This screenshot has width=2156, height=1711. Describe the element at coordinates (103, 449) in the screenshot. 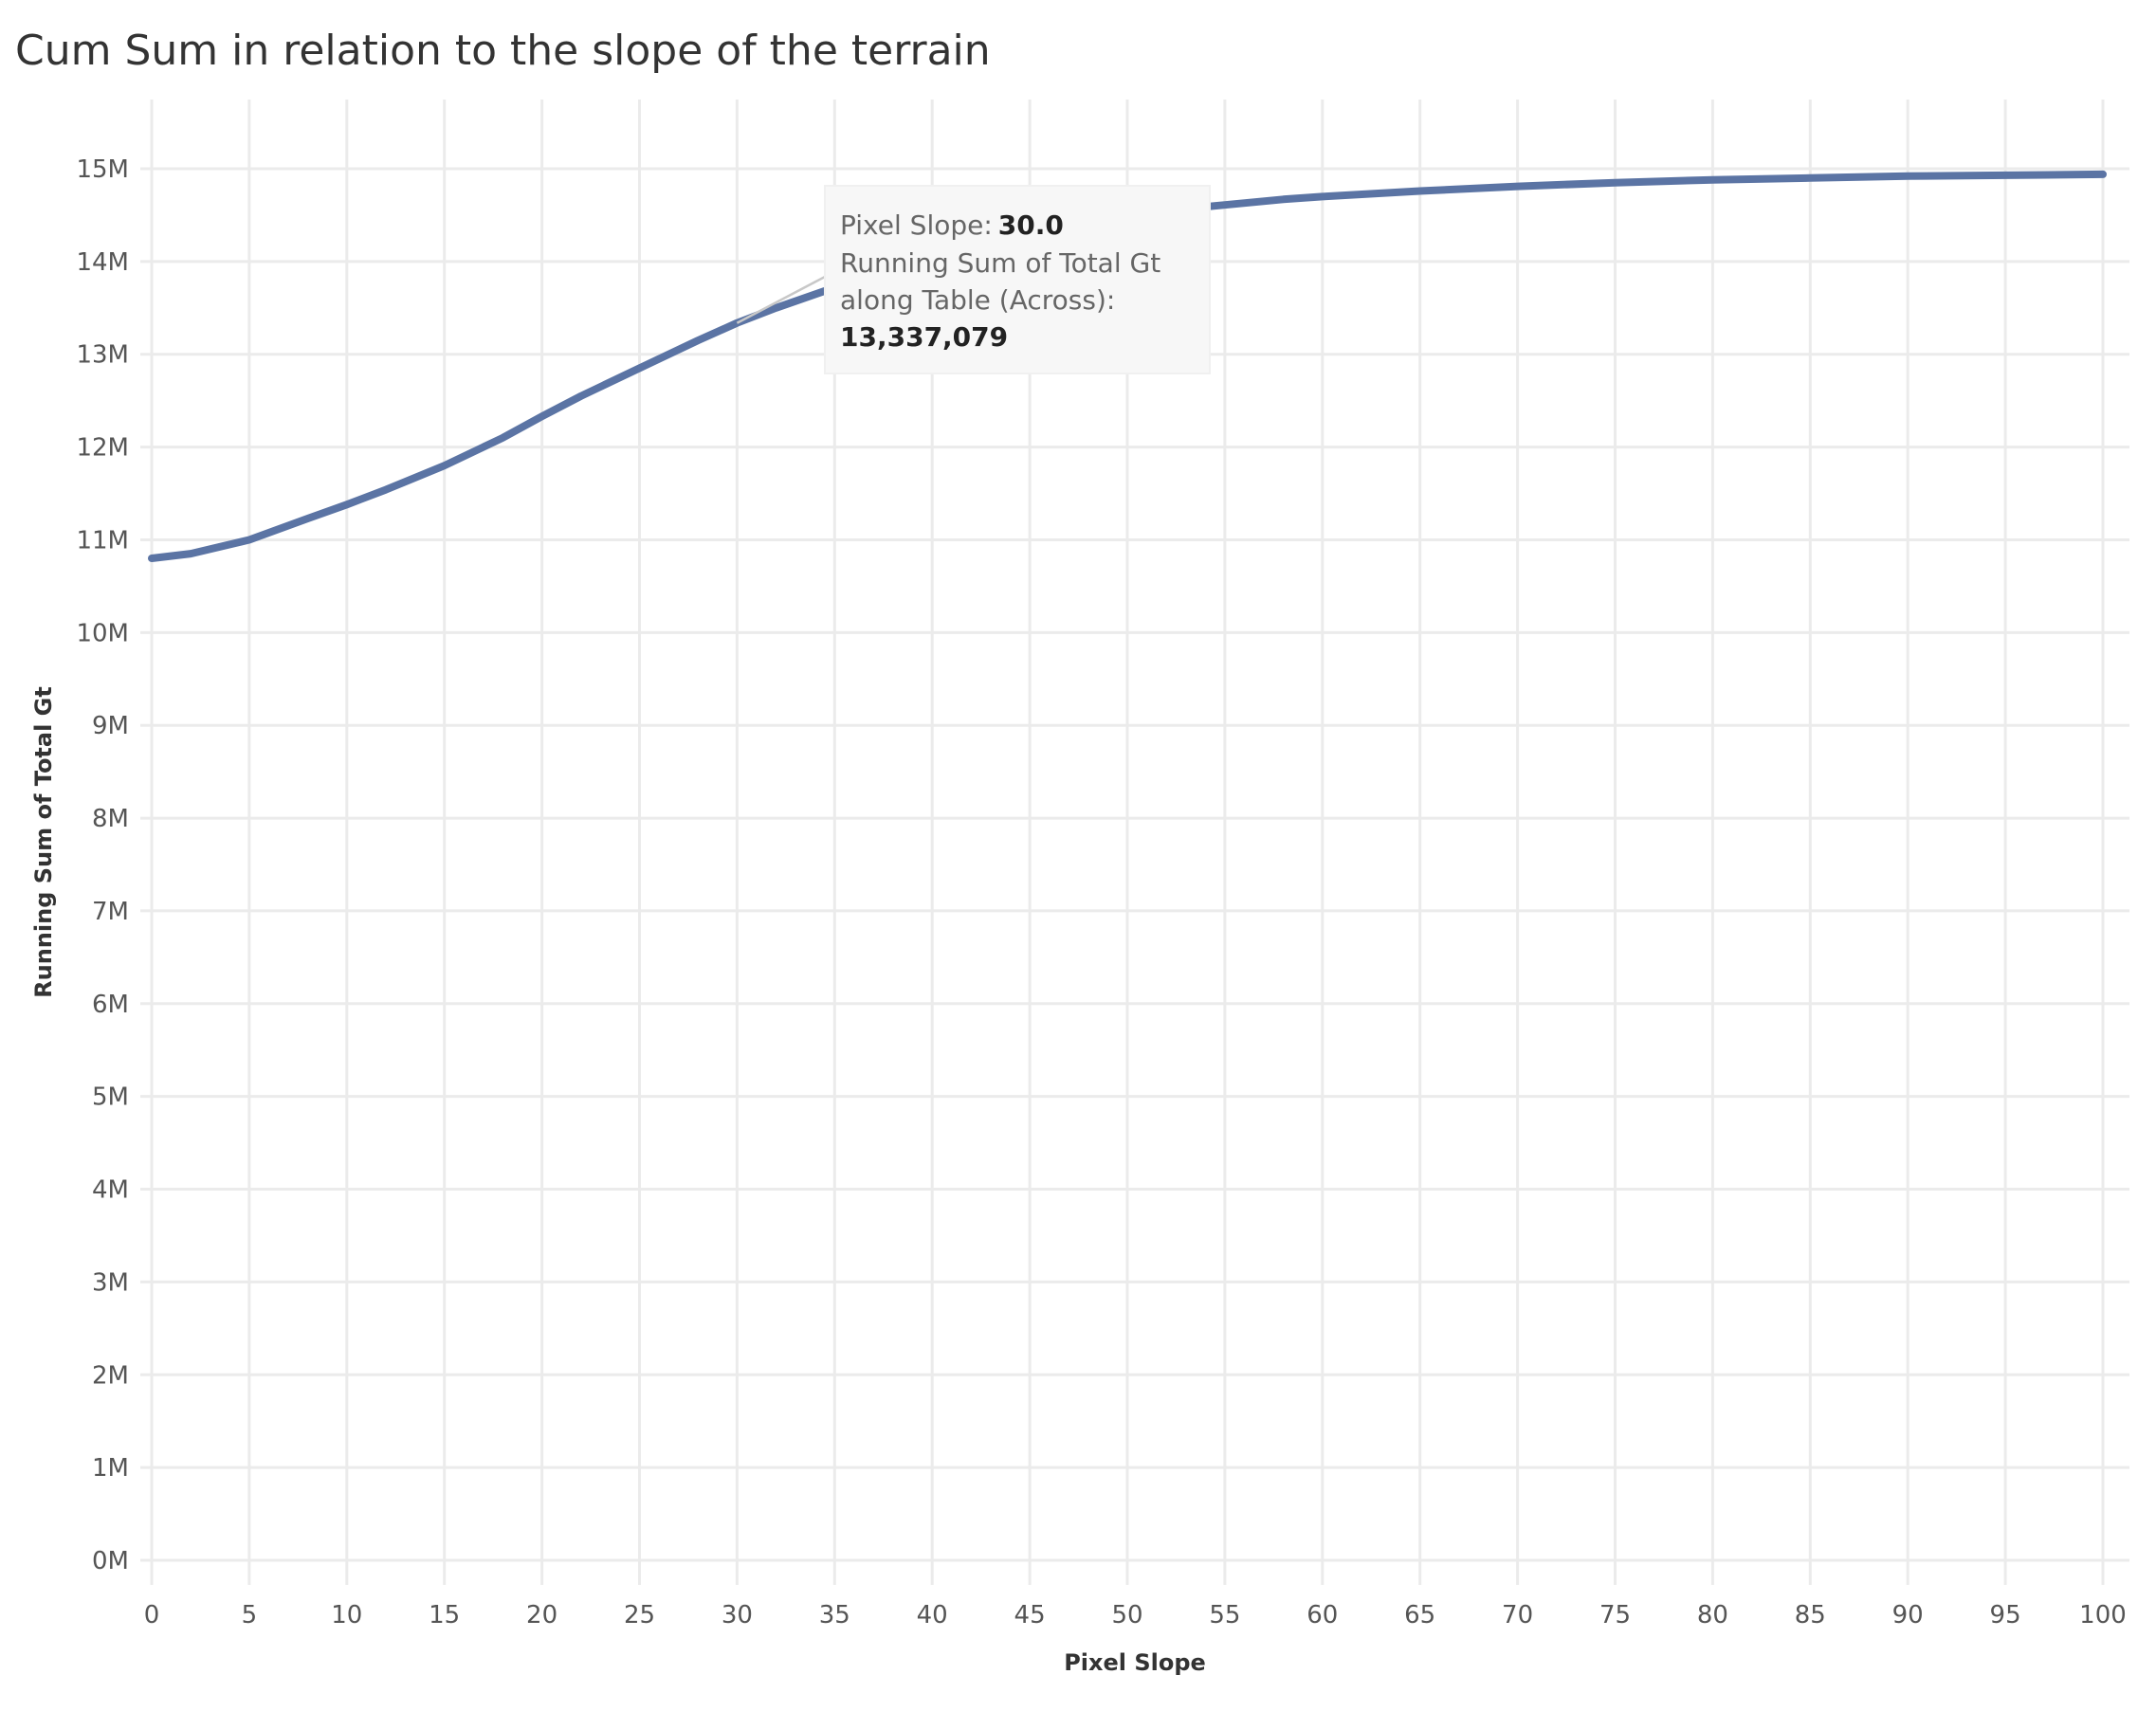

I see `y-tick-label: 12M` at that location.